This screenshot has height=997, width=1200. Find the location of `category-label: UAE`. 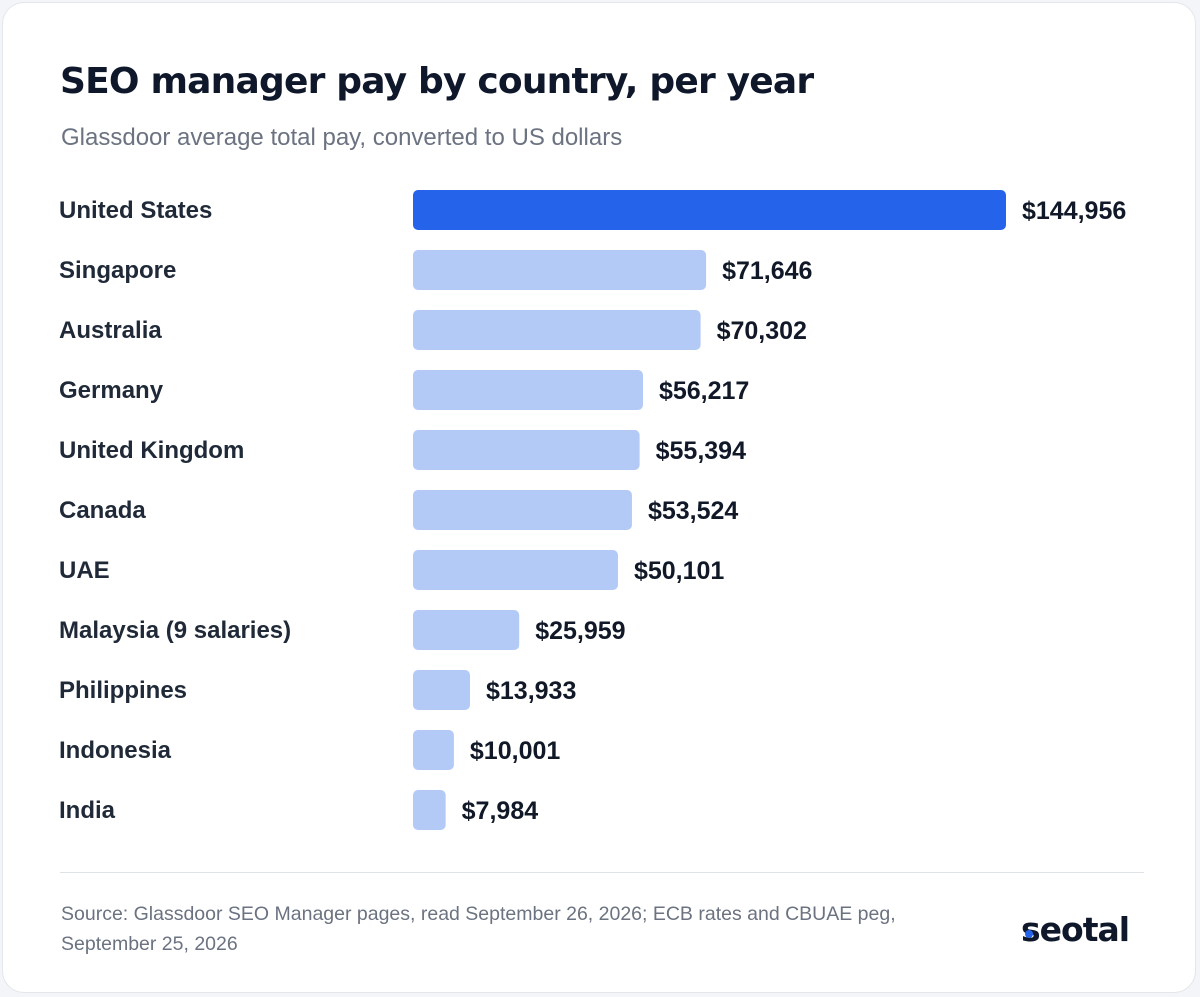

category-label: UAE is located at coordinates (84, 570).